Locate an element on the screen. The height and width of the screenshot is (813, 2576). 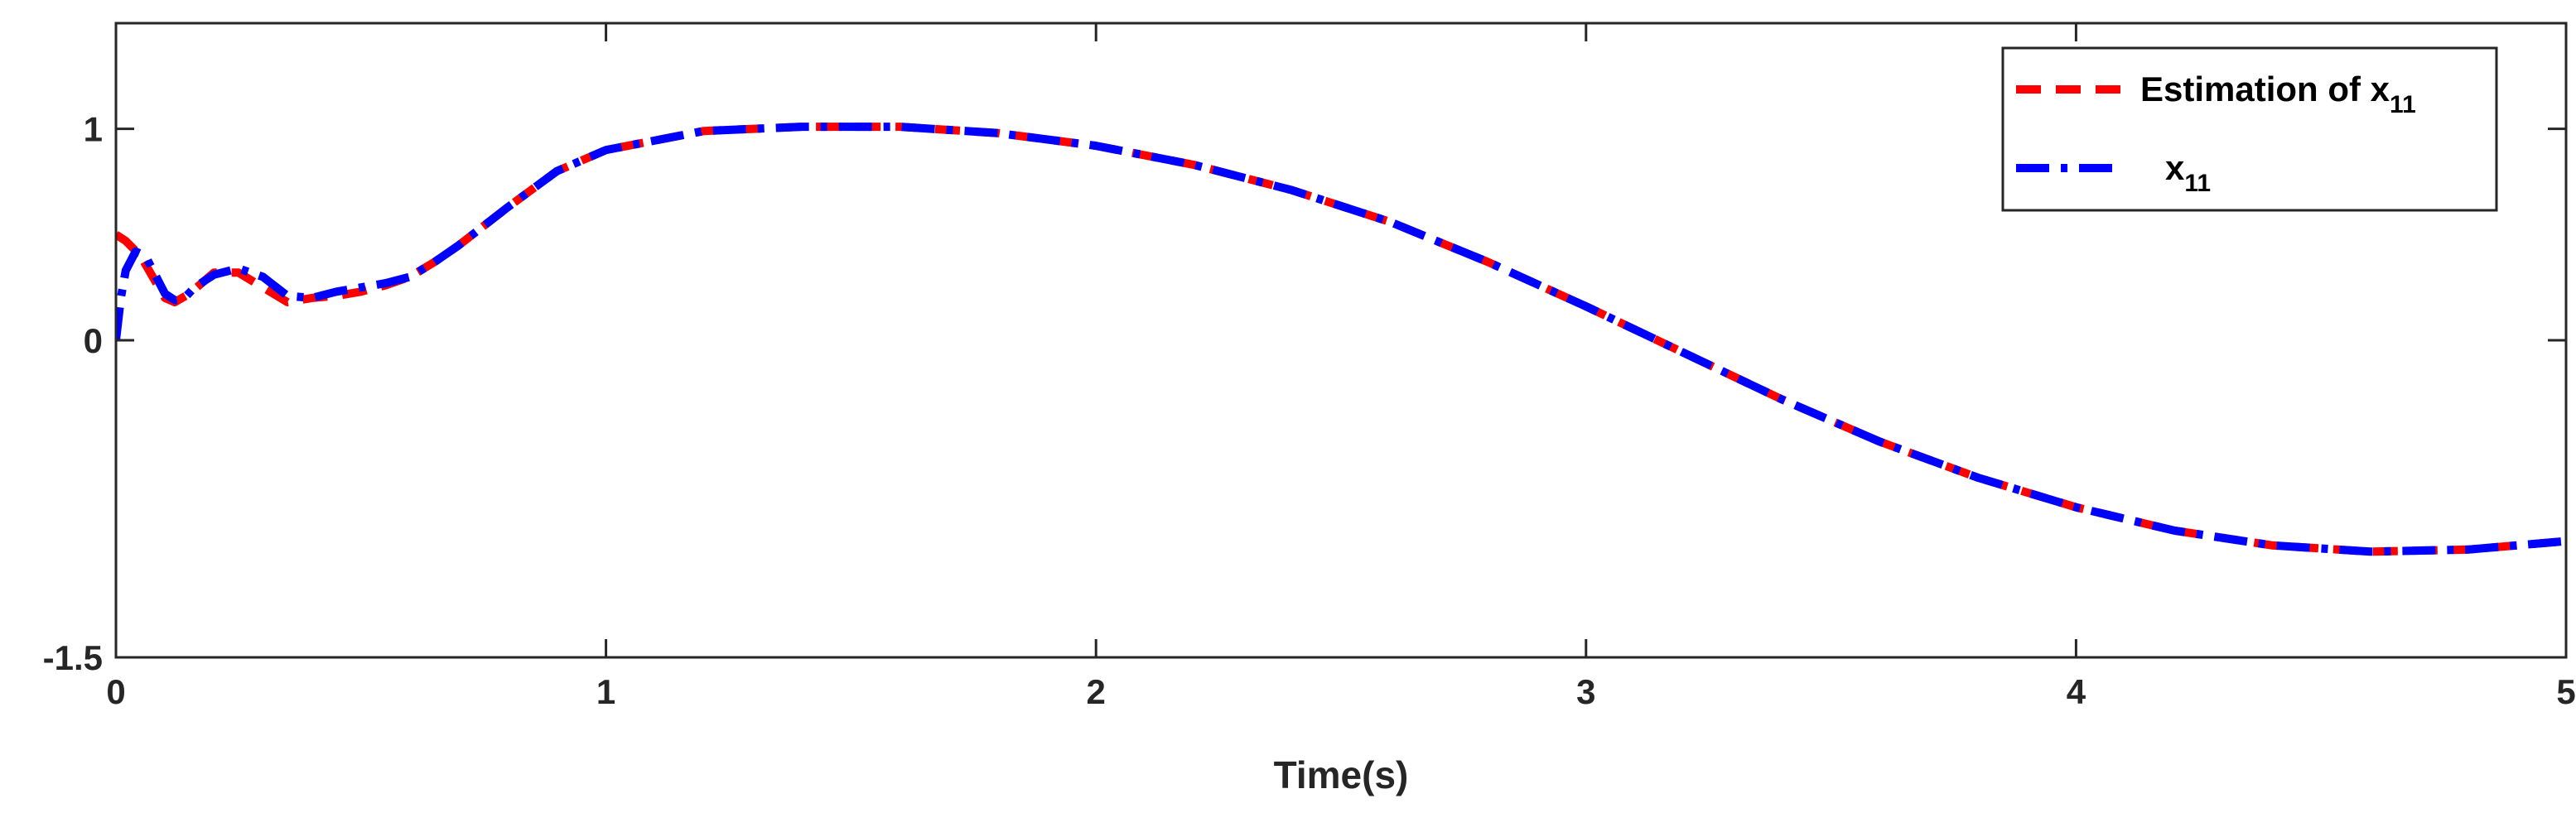
x-tick-label: 5 is located at coordinates (2565, 691).